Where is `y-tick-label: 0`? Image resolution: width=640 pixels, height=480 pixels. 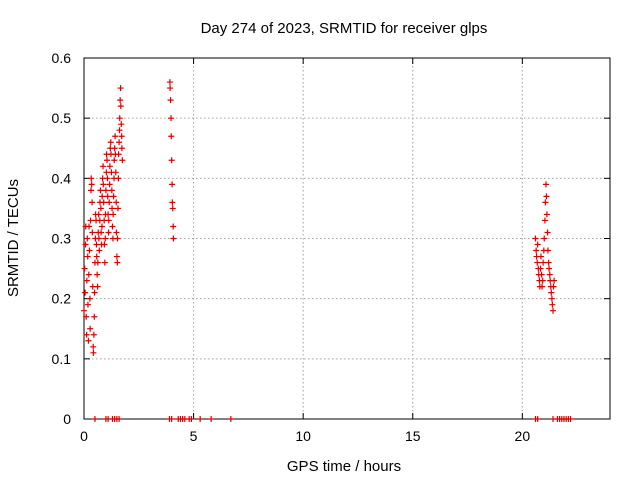 y-tick-label: 0 is located at coordinates (67, 419).